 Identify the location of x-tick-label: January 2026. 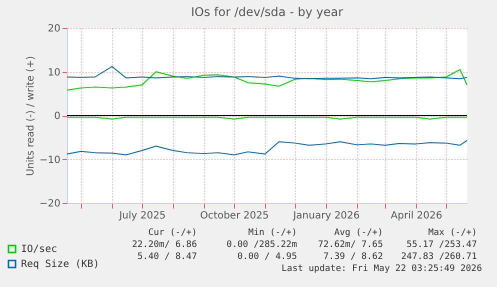
(326, 216).